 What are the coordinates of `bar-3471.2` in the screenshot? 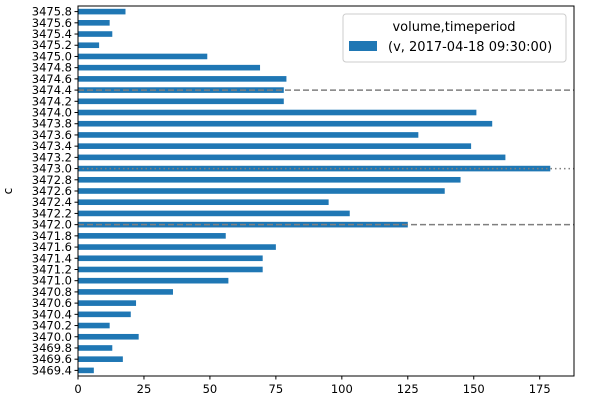 It's located at (170, 269).